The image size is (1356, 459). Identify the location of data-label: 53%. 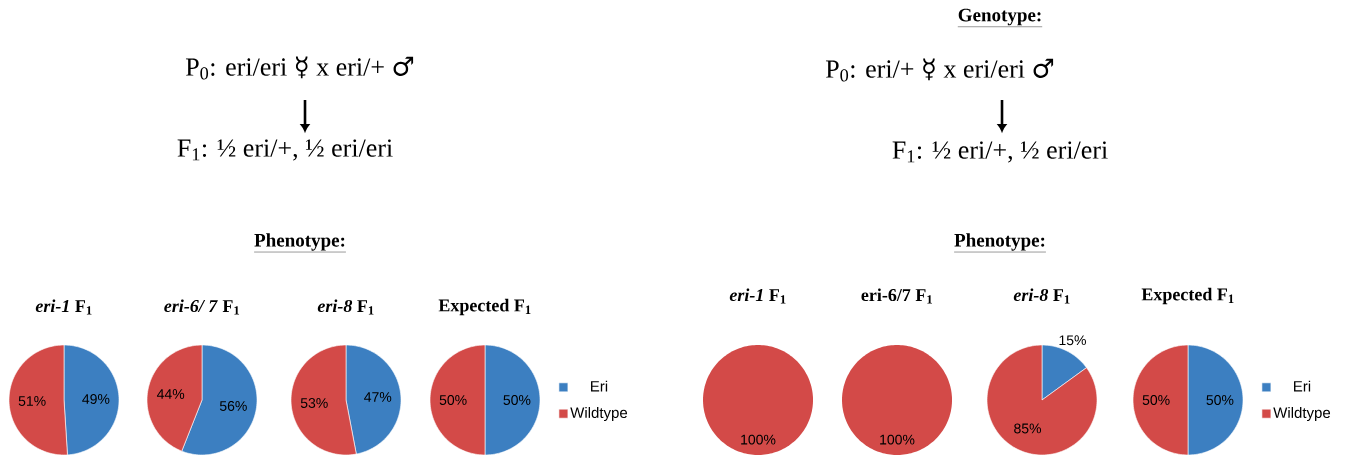
(314, 403).